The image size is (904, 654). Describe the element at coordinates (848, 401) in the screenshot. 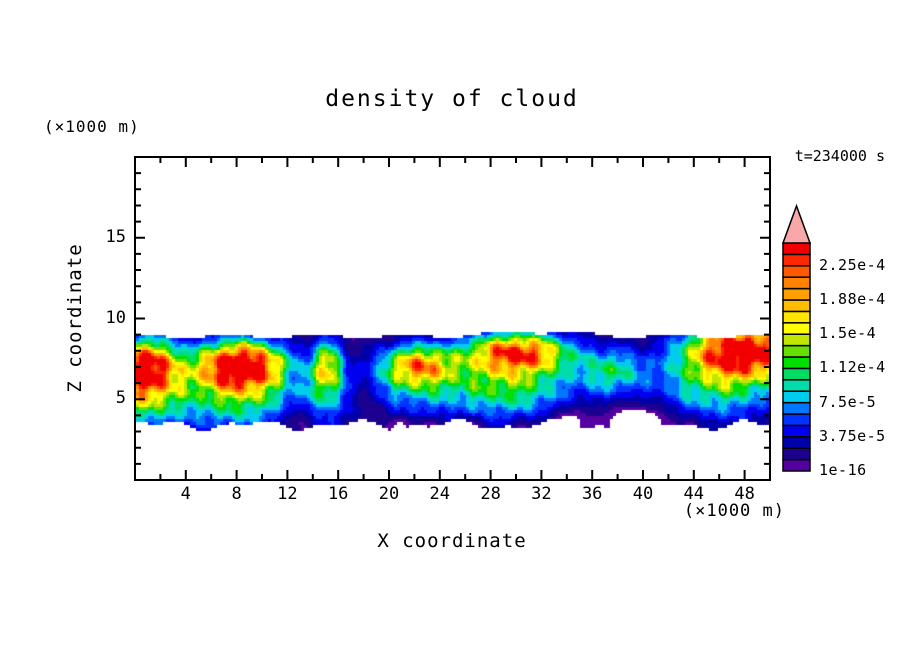

I see `colorbar-tick-label: 7.5e-5` at that location.